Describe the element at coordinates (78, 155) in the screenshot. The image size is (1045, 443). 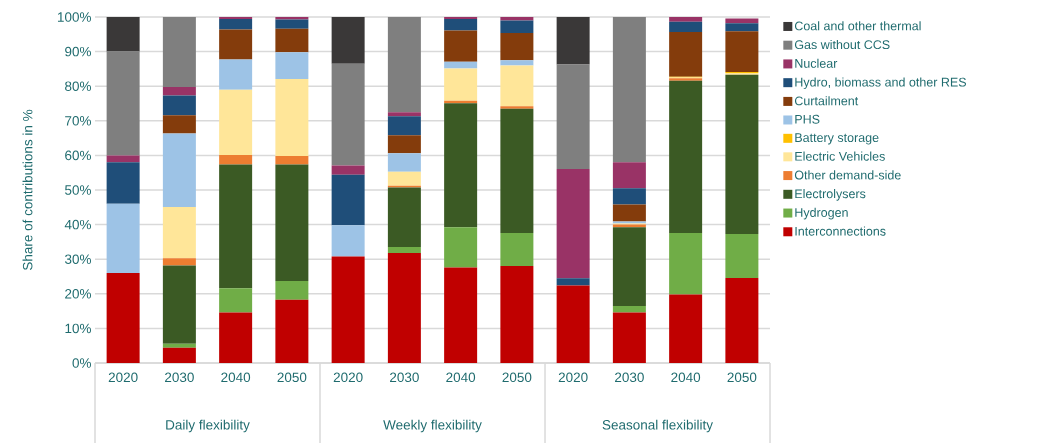
I see `y-tick-label: 60%` at that location.